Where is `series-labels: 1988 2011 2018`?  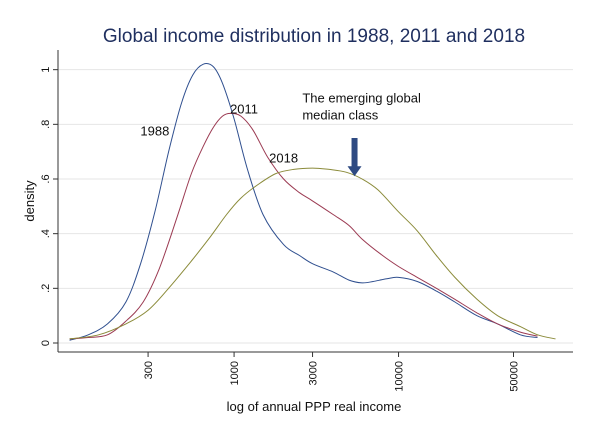
series-labels: 1988 2011 2018 is located at coordinates (219, 133).